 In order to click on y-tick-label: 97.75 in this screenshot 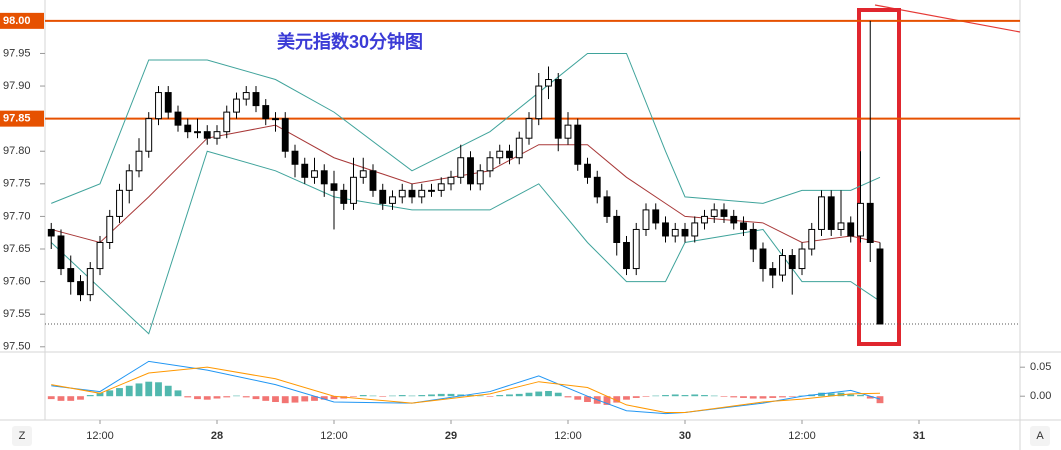, I will do `click(17, 184)`.